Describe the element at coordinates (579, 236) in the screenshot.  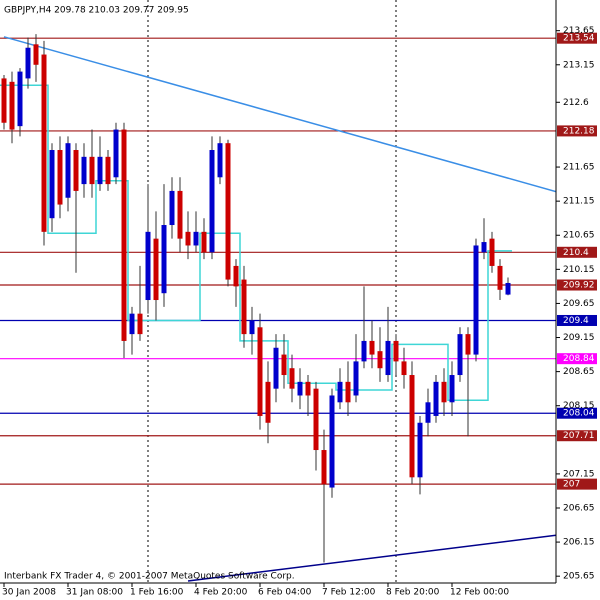
I see `y-tick-label: 210.65` at that location.